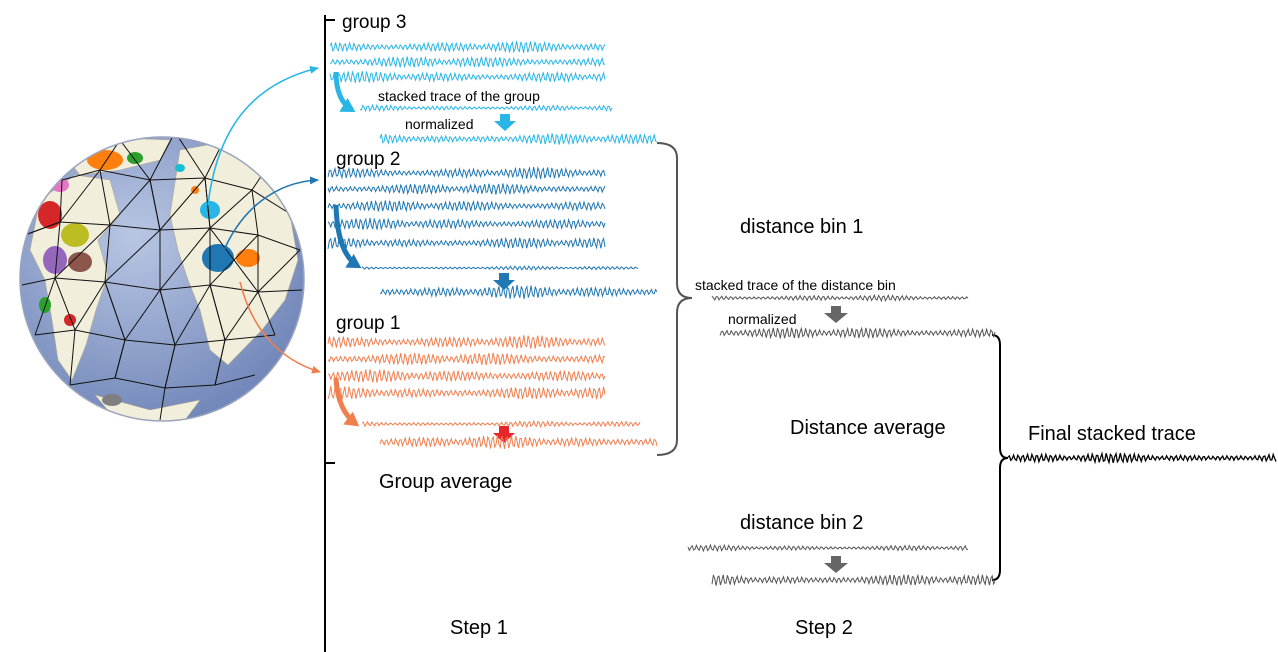  I want to click on globe-icon, so click(162, 279).